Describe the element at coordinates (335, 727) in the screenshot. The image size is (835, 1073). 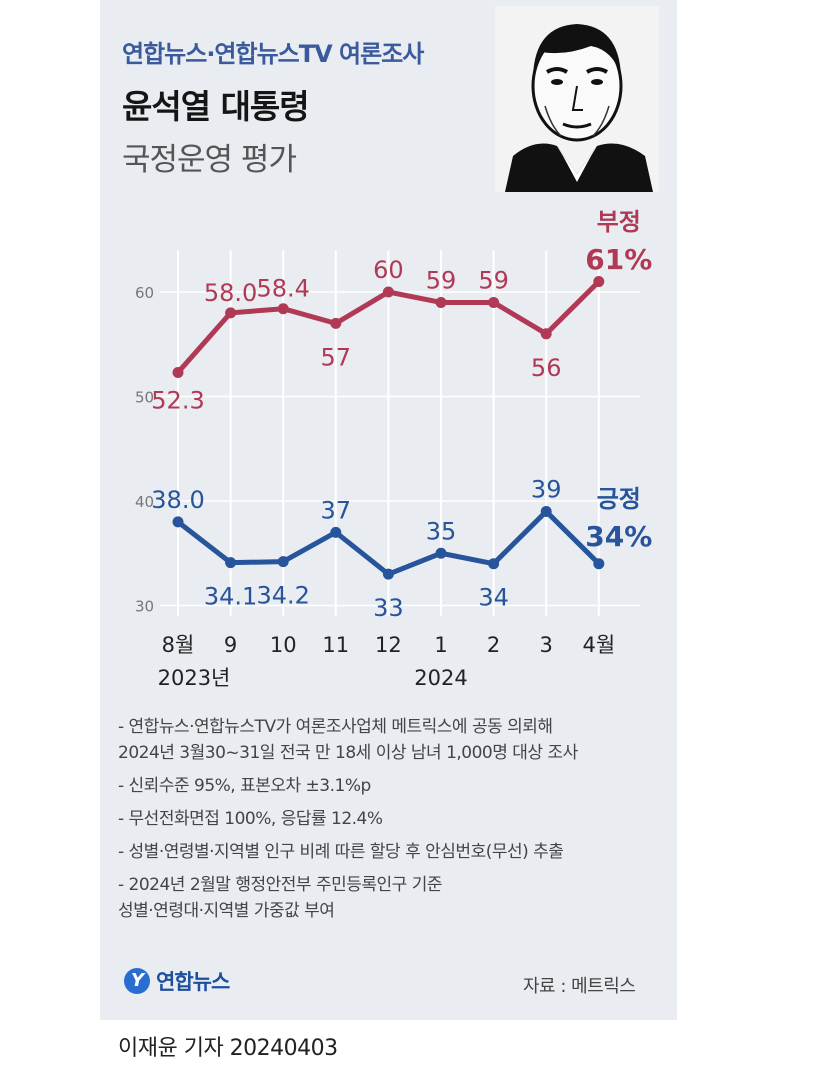
I see `note-line: - 연합뉴스·연합뉴스TV가 여론조사업체 메트릭스에 공동 의뢰해` at that location.